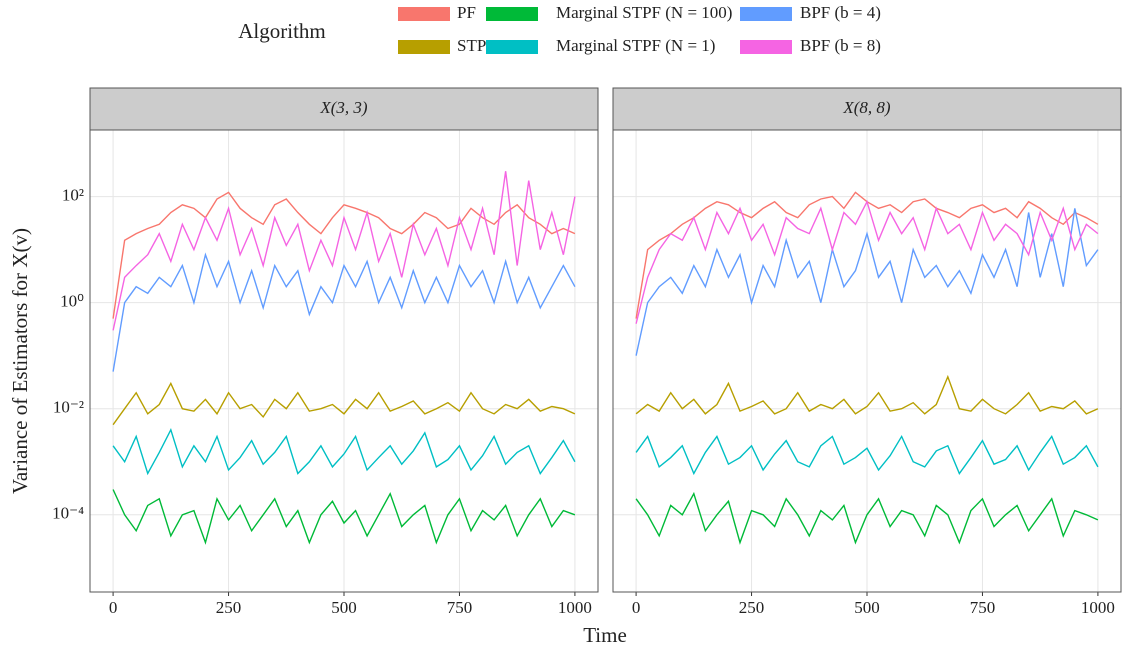 The height and width of the screenshot is (651, 1130). What do you see at coordinates (68, 407) in the screenshot?
I see `y-tick-label: 10⁻²` at bounding box center [68, 407].